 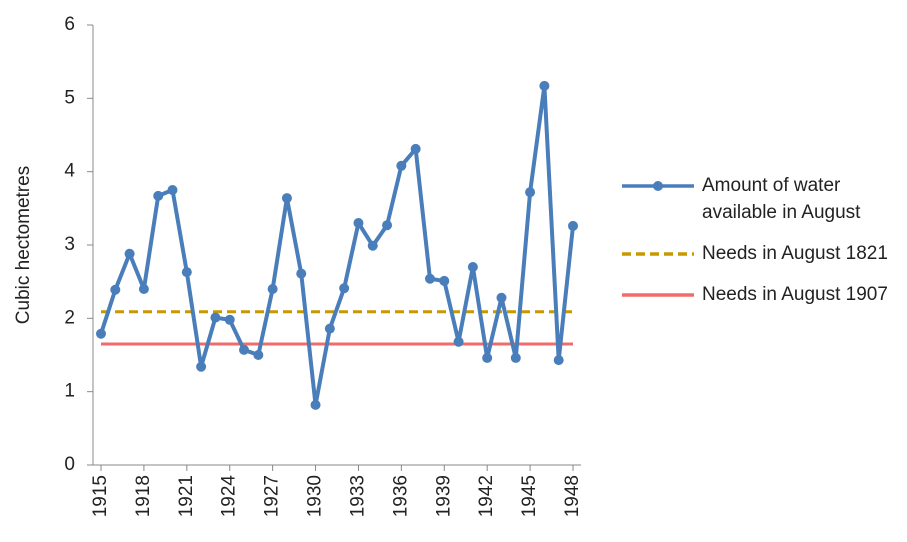 I want to click on legend-item: Needs in August 1821, so click(x=760, y=253).